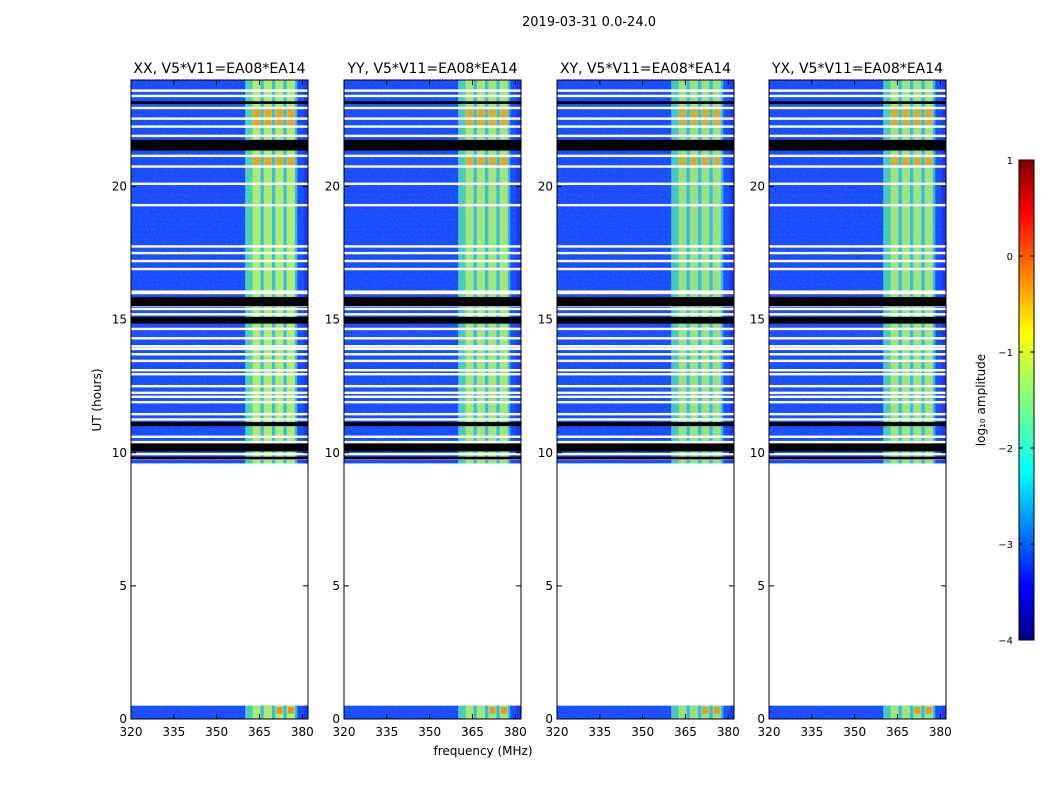  Describe the element at coordinates (757, 453) in the screenshot. I see `y-tick-label: 10` at that location.